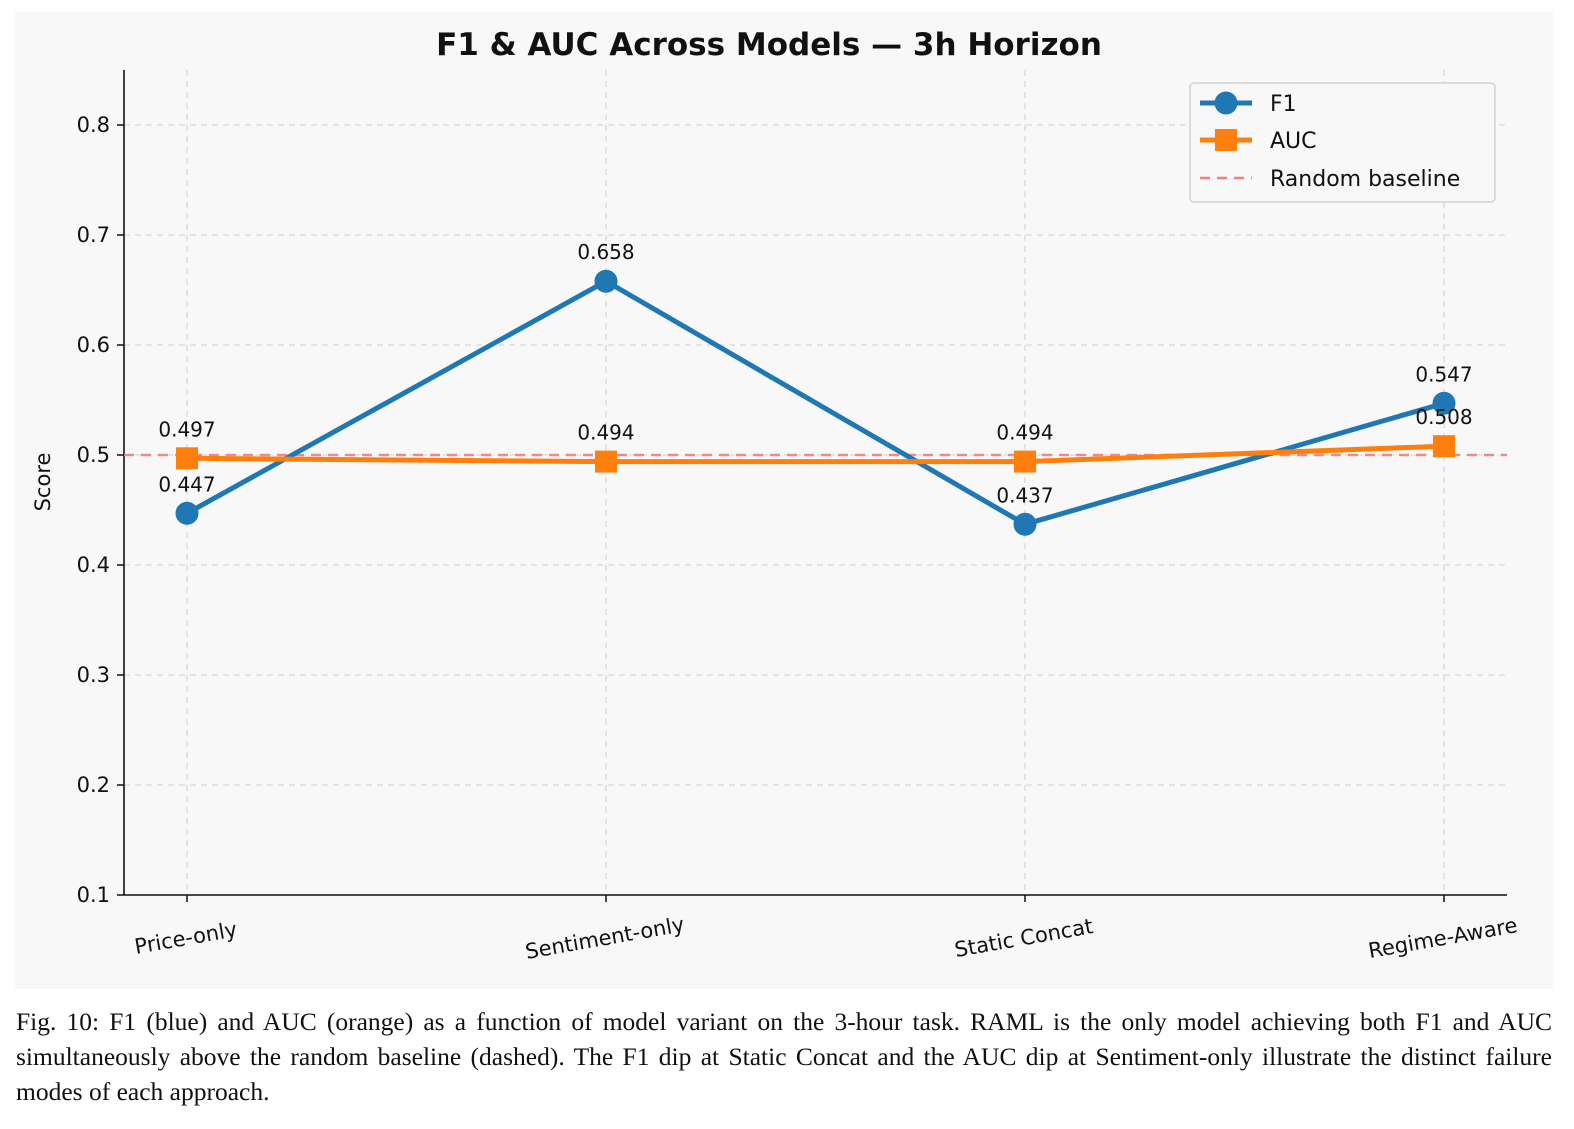 The image size is (1574, 1129). What do you see at coordinates (815, 454) in the screenshot?
I see `auc-series-line` at bounding box center [815, 454].